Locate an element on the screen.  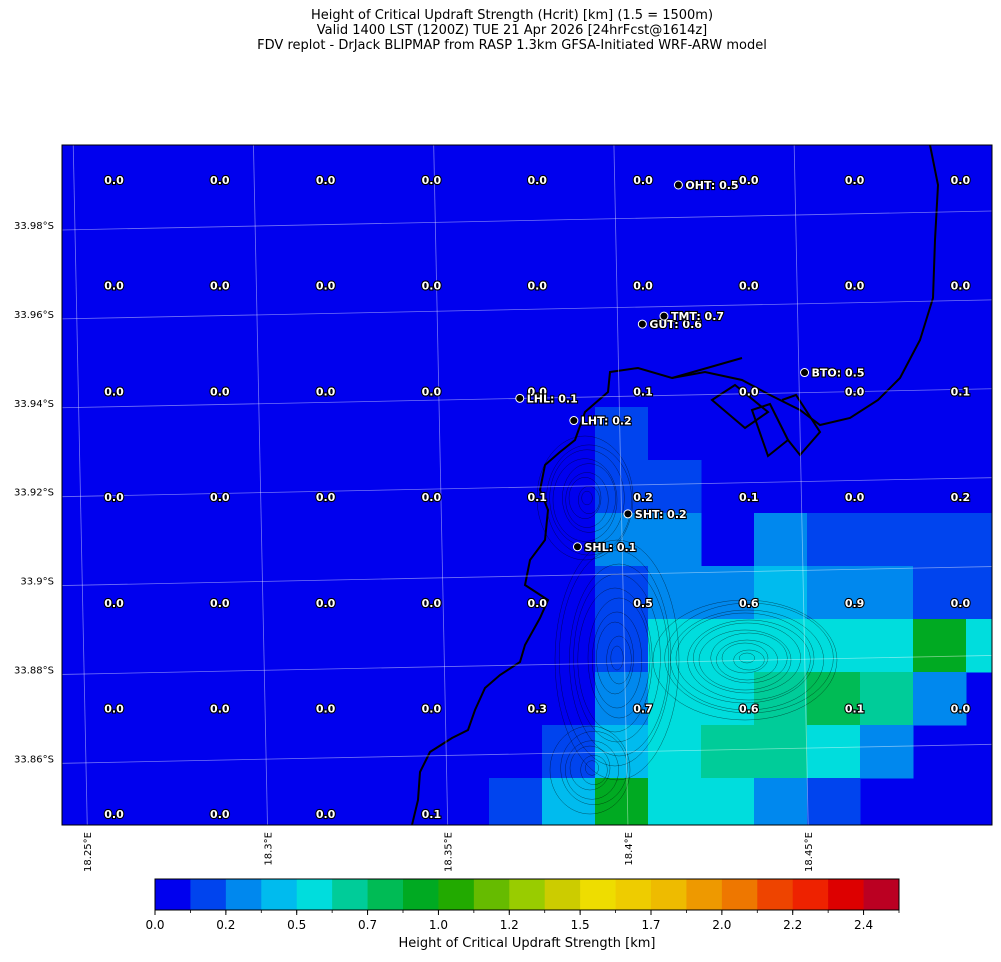
colorbar-tick-label: 0.0 is located at coordinates (154, 925).